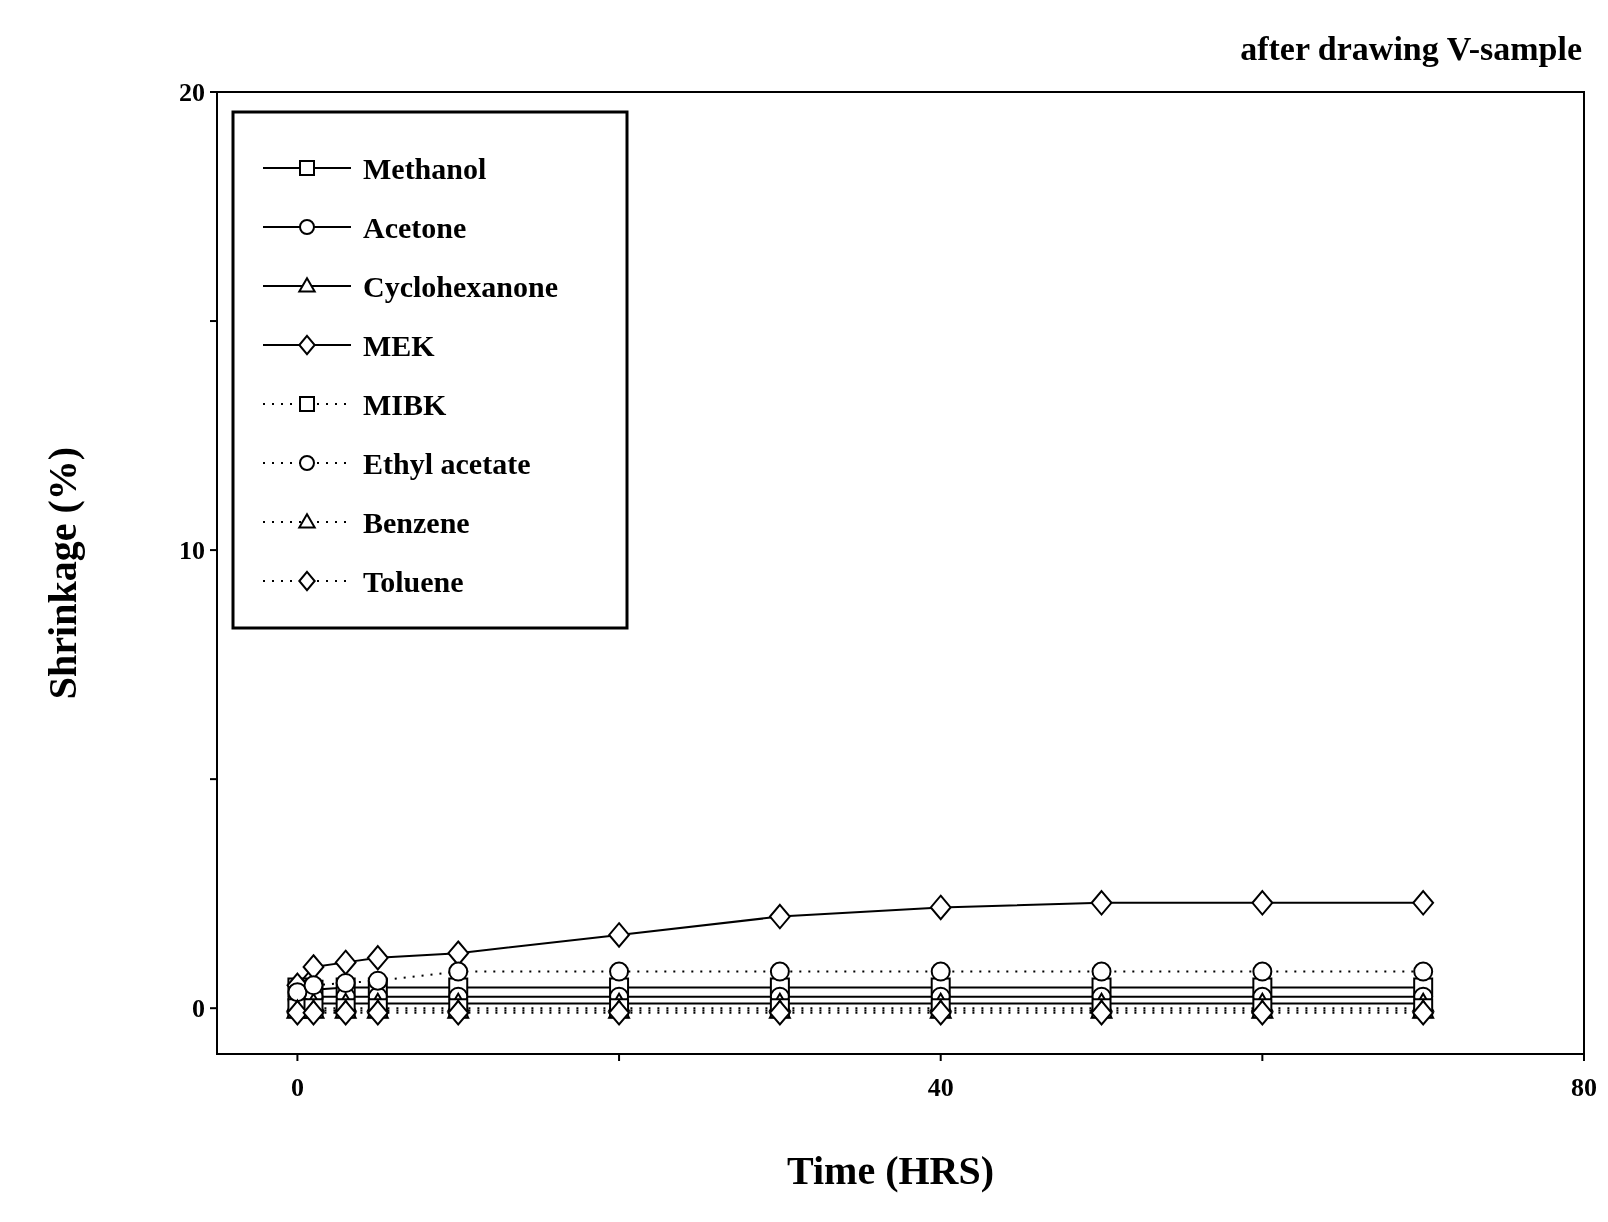 This screenshot has width=1608, height=1222. Describe the element at coordinates (940, 1087) in the screenshot. I see `x-tick-label: 40` at that location.